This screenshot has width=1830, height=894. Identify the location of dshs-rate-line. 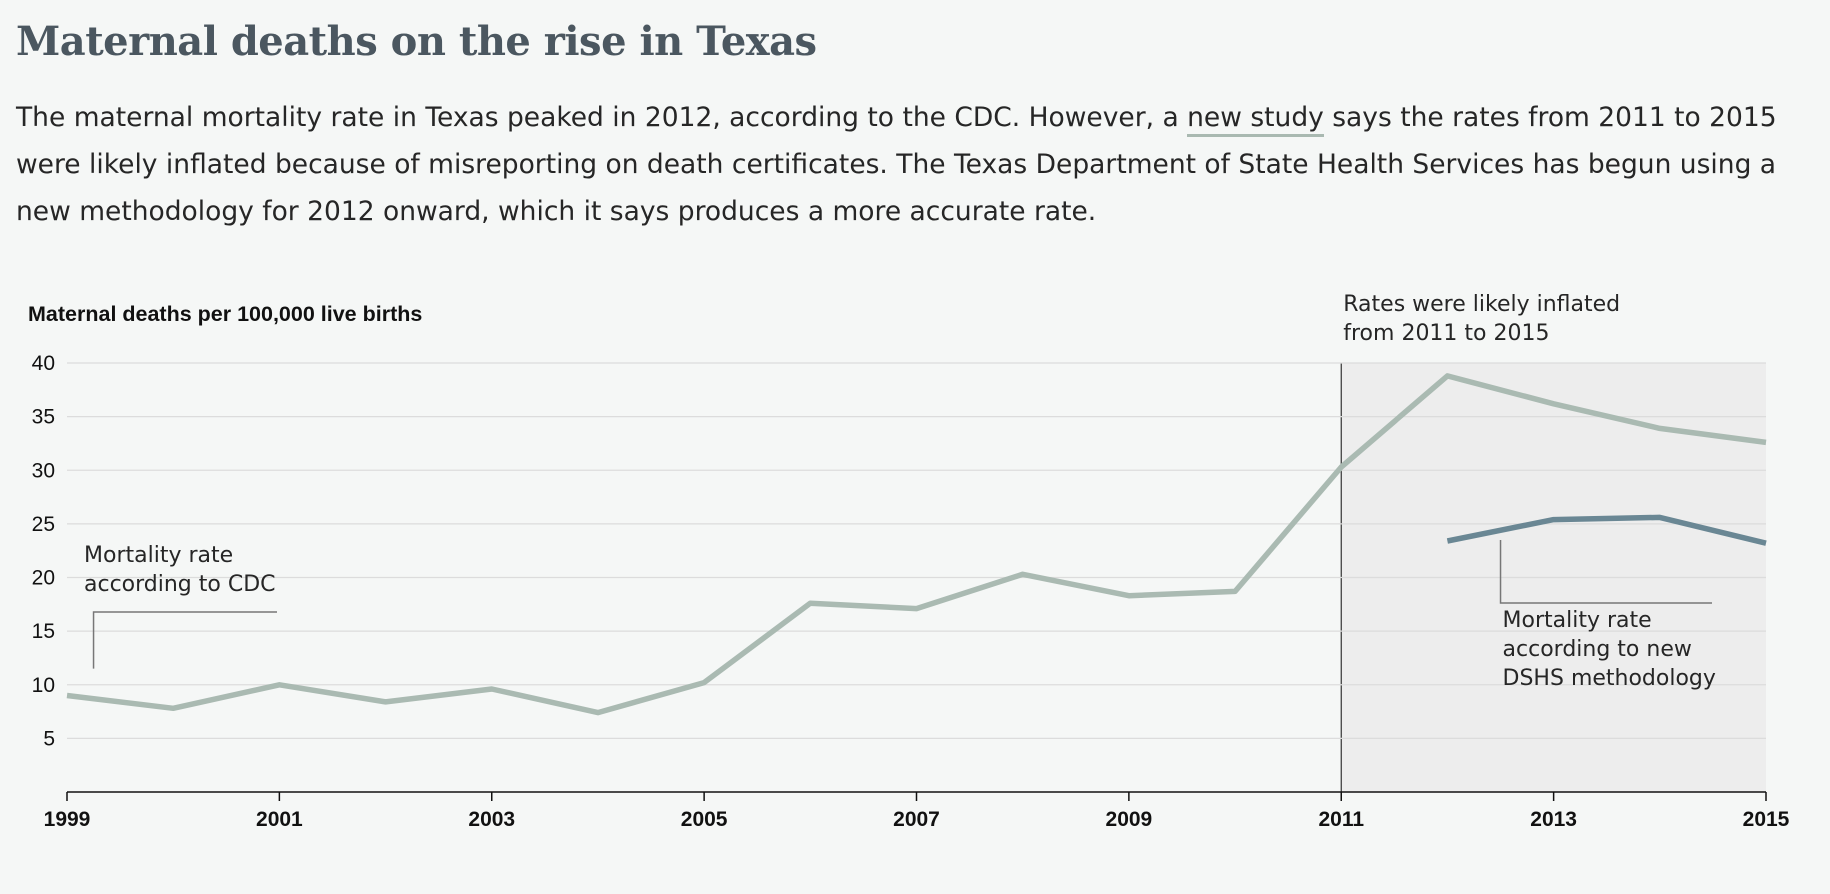
(1606, 530).